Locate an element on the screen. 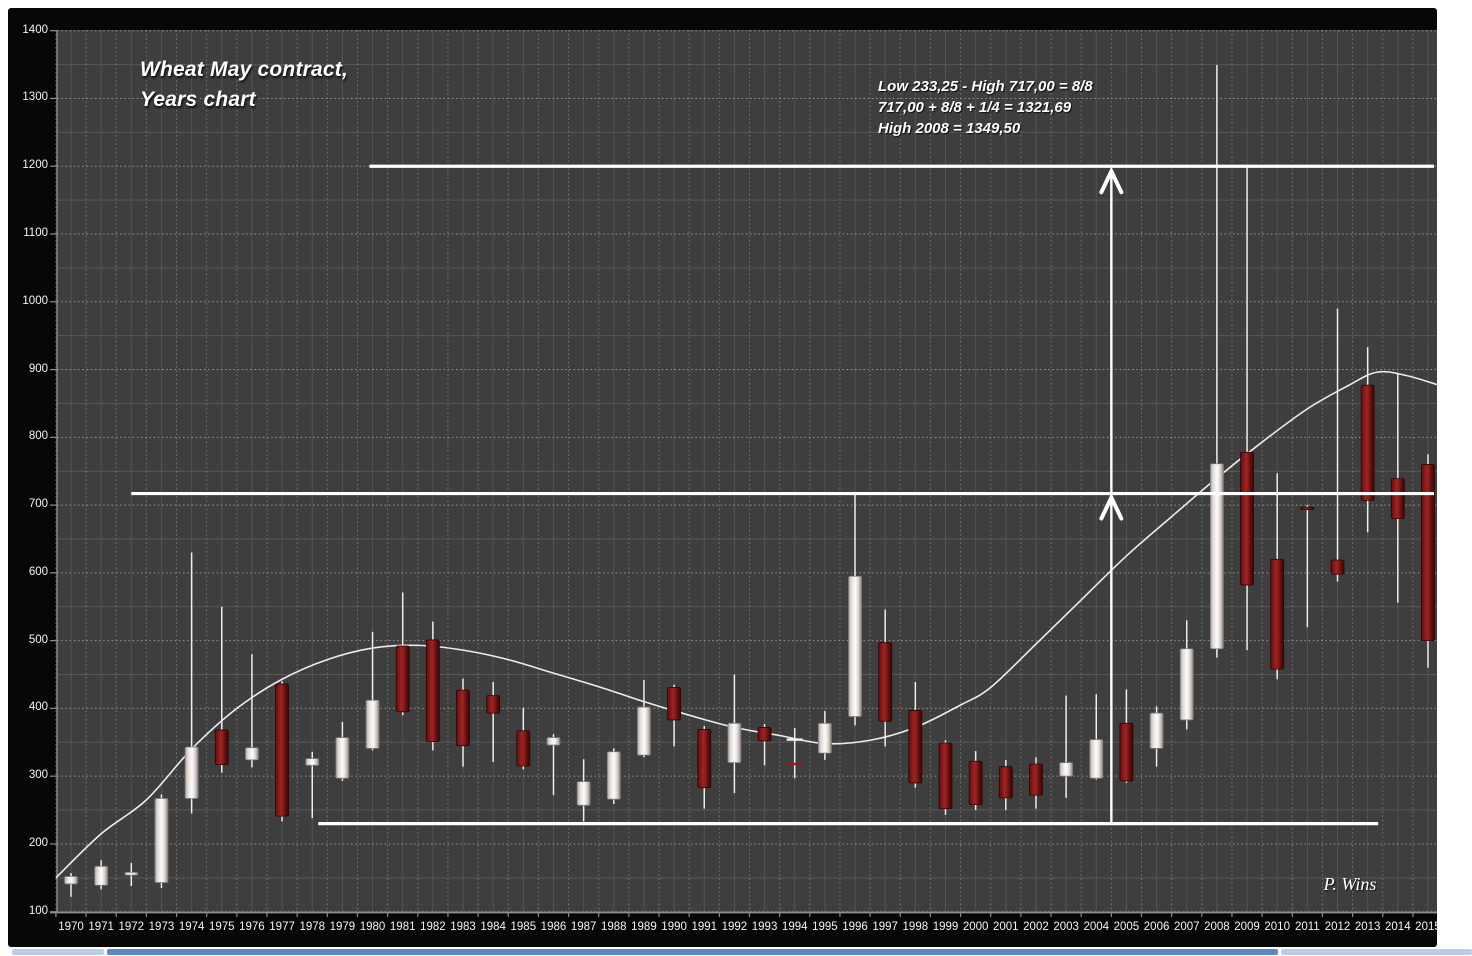 This screenshot has height=956, width=1472. candle-body-1980 is located at coordinates (372, 724).